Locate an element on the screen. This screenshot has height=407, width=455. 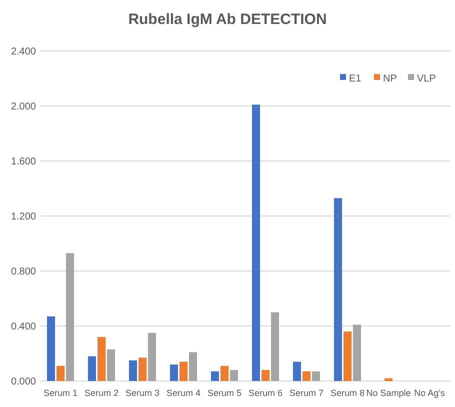
x-tick-label: Serum 5 is located at coordinates (224, 393).